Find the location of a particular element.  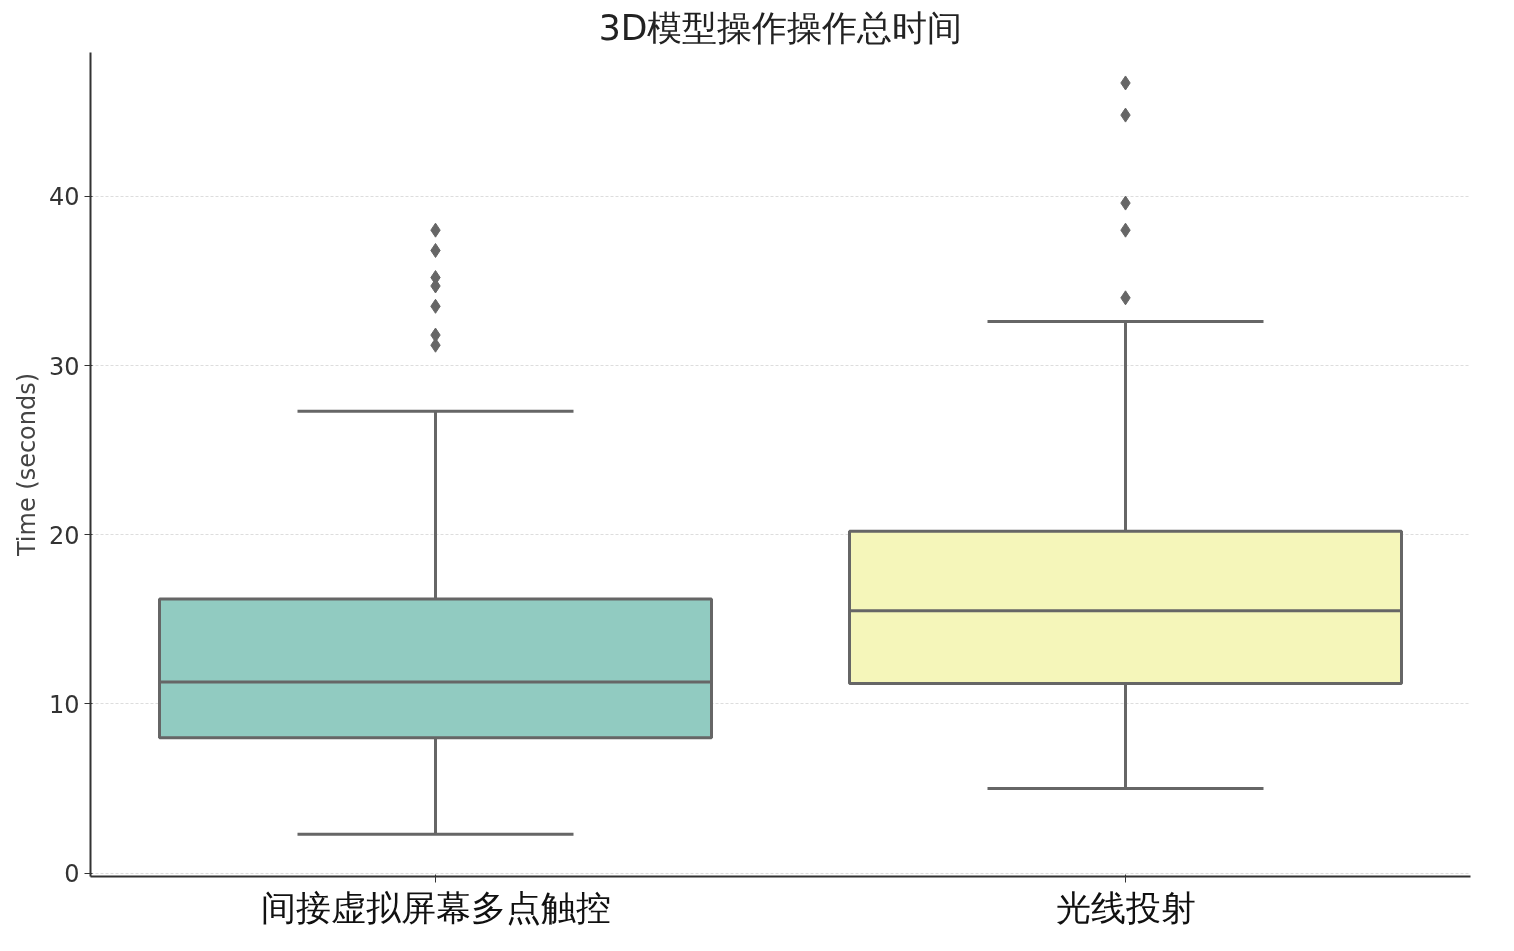

y-tick-label: 40 is located at coordinates (64, 197).